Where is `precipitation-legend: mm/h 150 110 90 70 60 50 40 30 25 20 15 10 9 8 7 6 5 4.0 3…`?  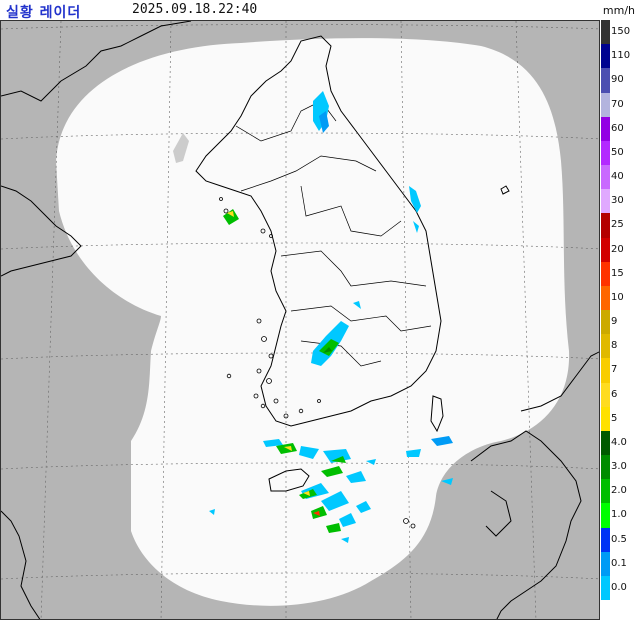
precipitation-legend: mm/h 150 110 90 70 60 50 40 30 25 20 15 10 9 8 7 6 5 4.0 3… is located at coordinates (617, 310).